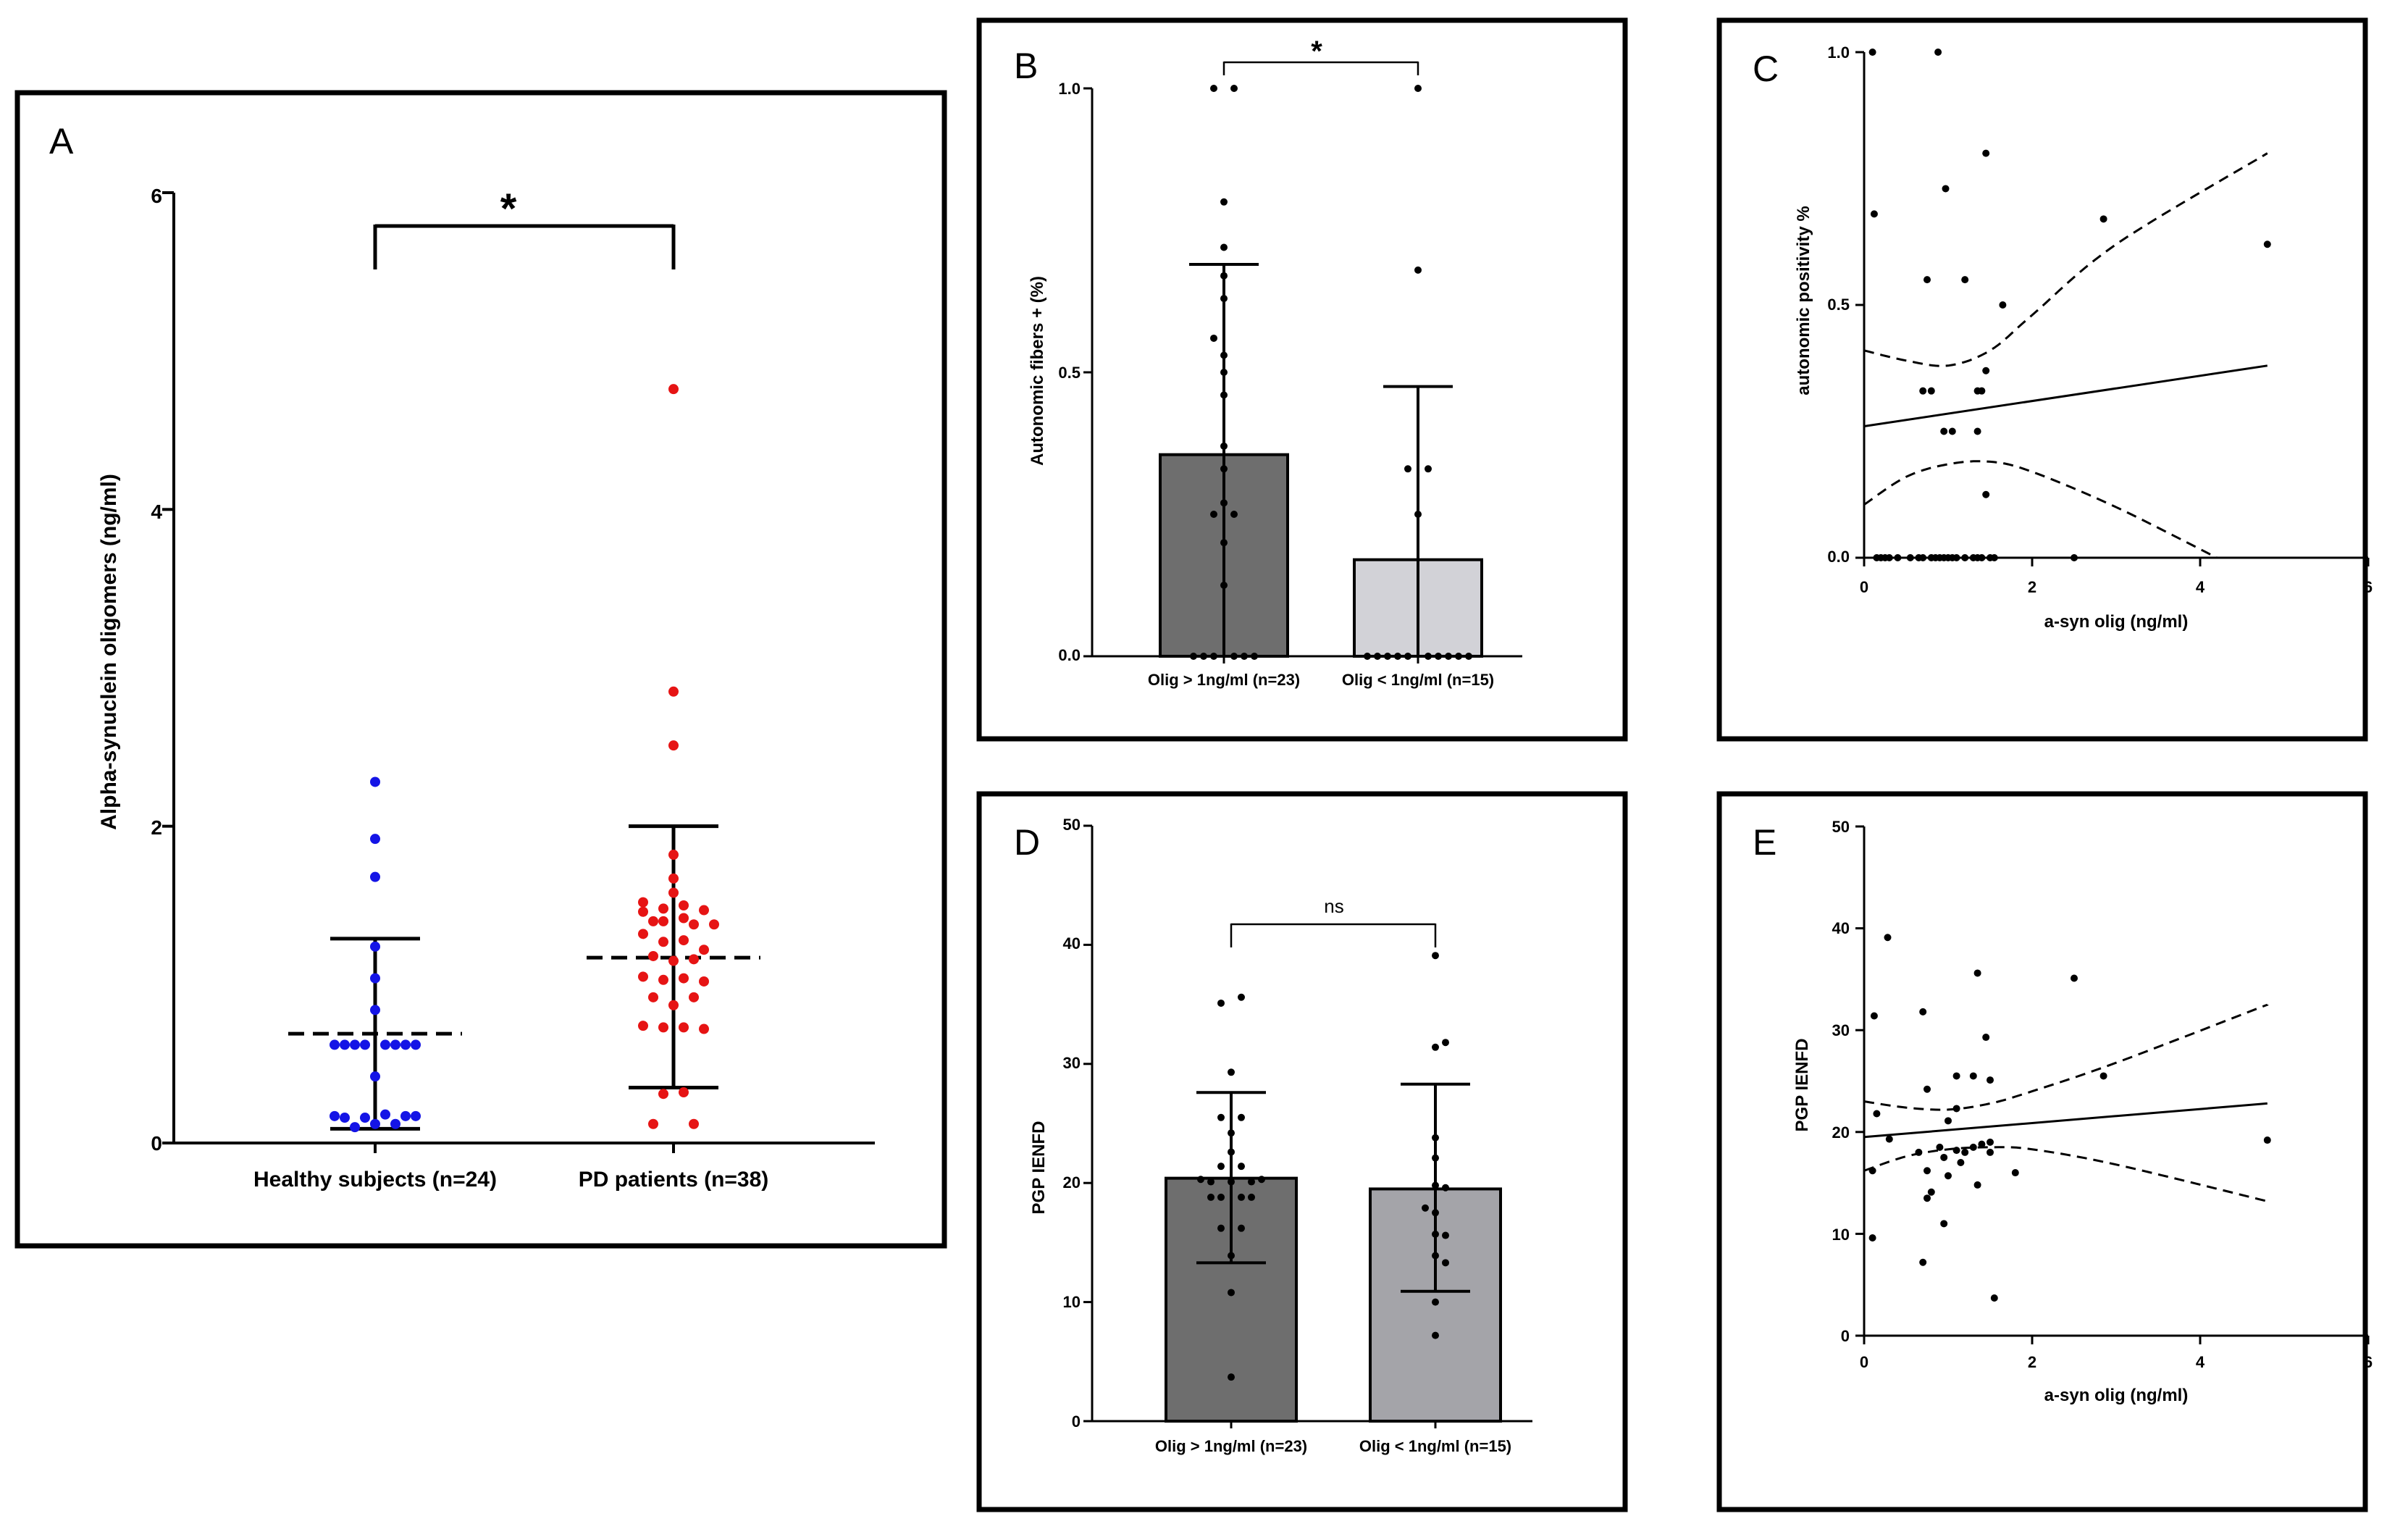  I want to click on panel-d-significance: ns, so click(1334, 906).